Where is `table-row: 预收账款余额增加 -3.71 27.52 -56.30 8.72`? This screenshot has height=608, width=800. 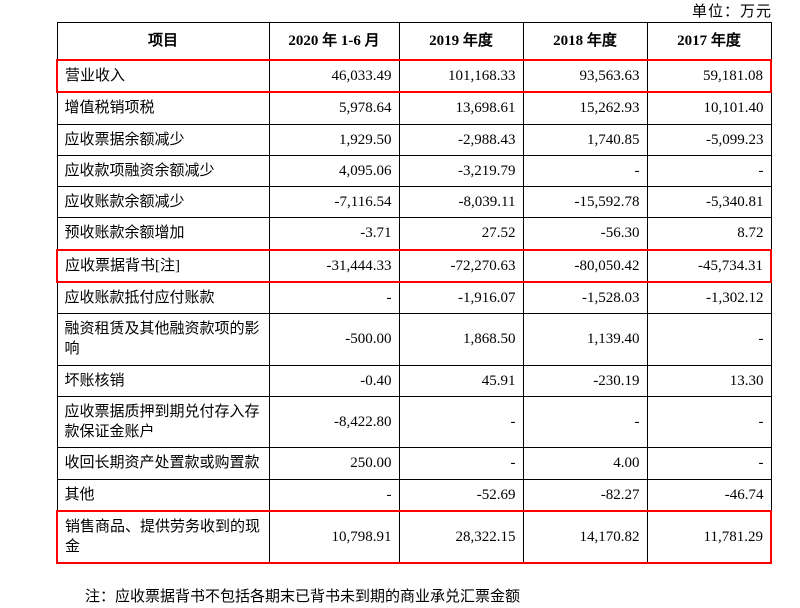 table-row: 预收账款余额增加 -3.71 27.52 -56.30 8.72 is located at coordinates (414, 233).